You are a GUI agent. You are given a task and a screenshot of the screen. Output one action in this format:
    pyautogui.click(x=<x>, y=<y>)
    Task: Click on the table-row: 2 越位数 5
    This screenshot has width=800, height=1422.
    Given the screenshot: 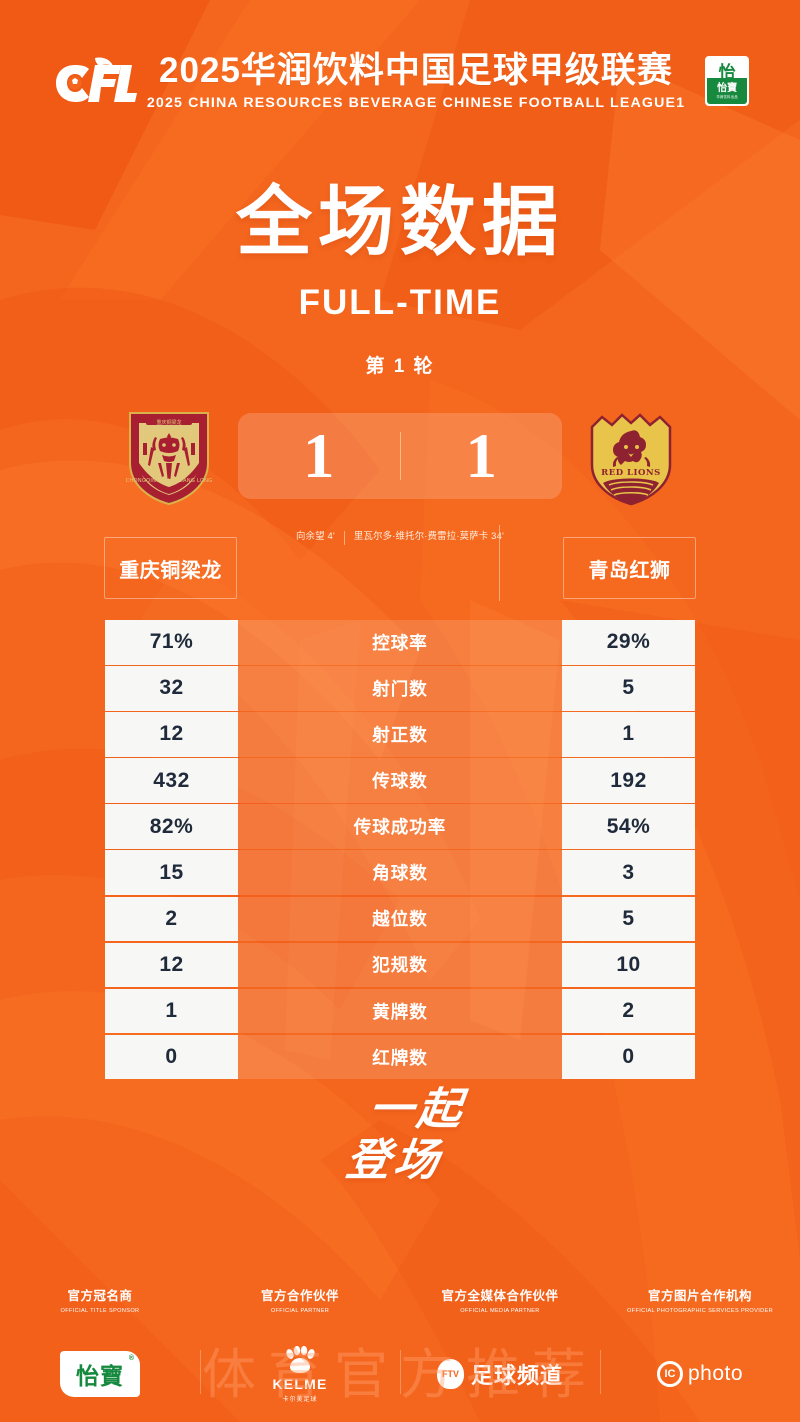 What is the action you would take?
    pyautogui.click(x=400, y=919)
    